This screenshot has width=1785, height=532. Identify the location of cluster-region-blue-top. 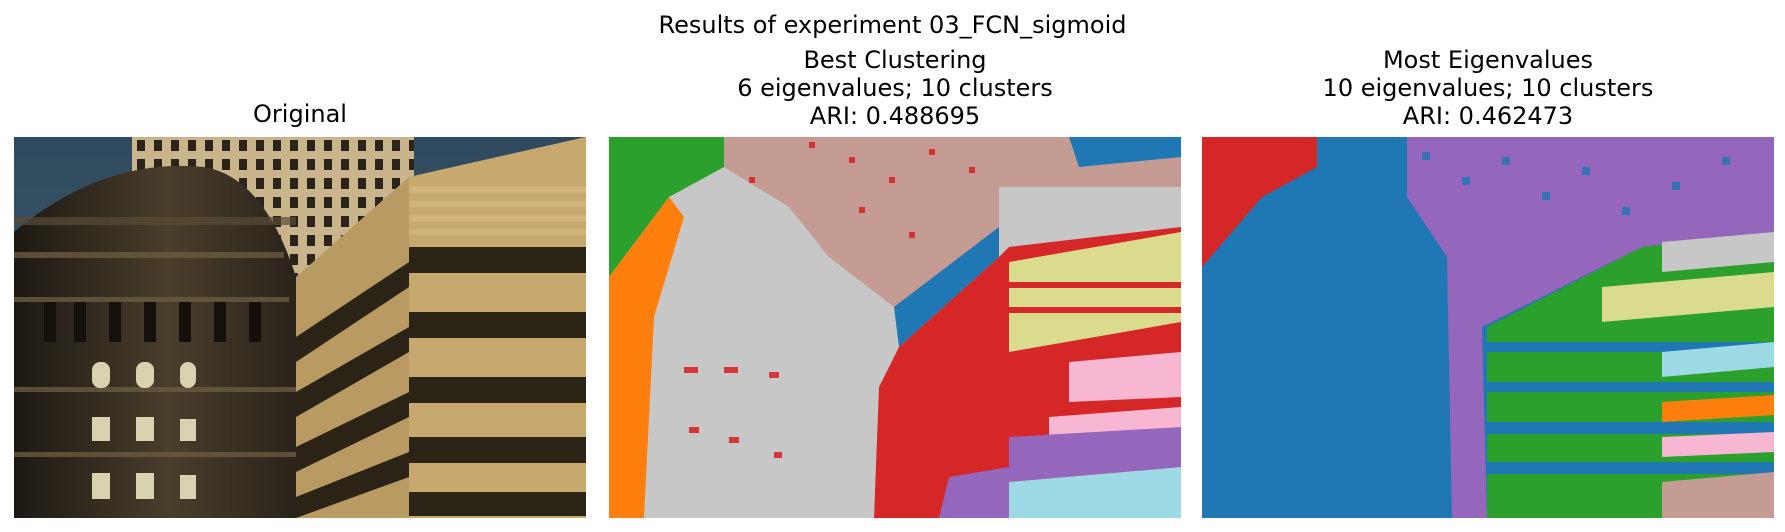
(1125, 152).